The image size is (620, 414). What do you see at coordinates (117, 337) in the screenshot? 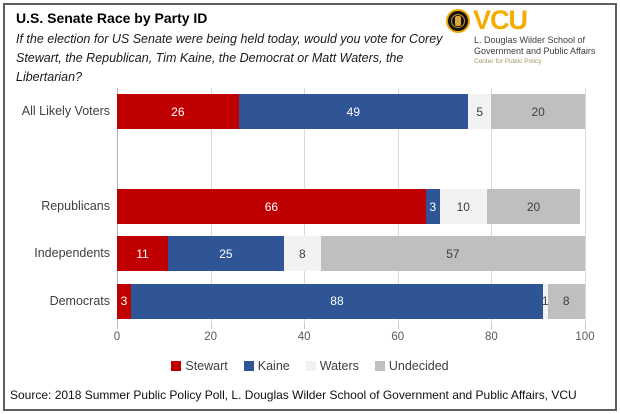
I see `x-axis-tick-label: 0` at bounding box center [117, 337].